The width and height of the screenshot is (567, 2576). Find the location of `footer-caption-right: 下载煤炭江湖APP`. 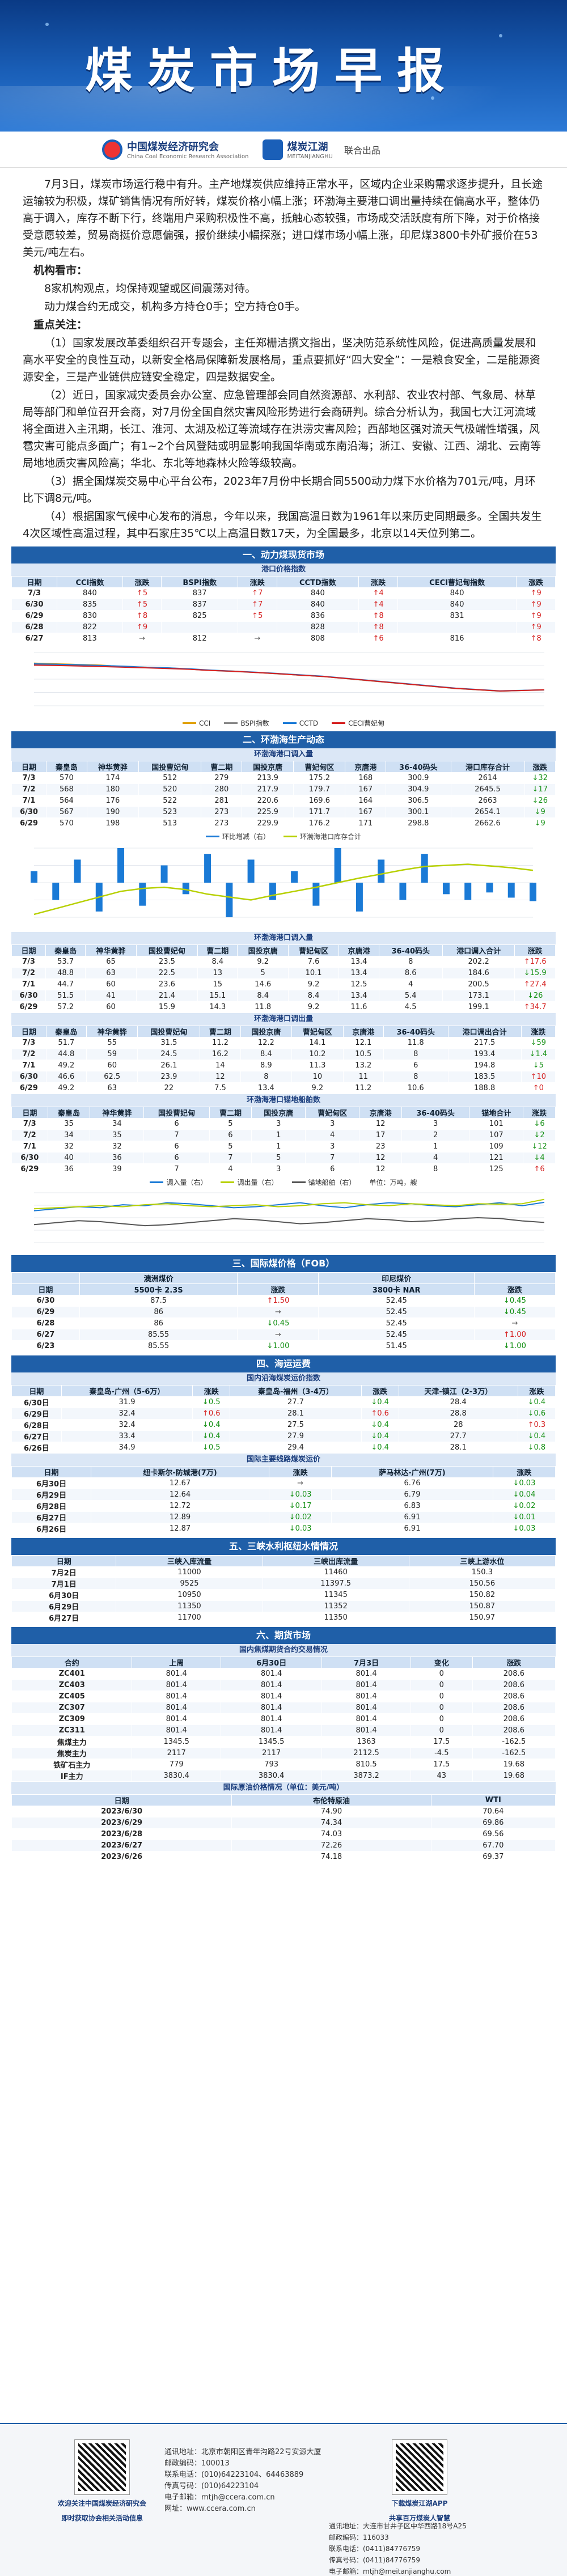

footer-caption-right: 下载煤炭江湖APP is located at coordinates (419, 2503).